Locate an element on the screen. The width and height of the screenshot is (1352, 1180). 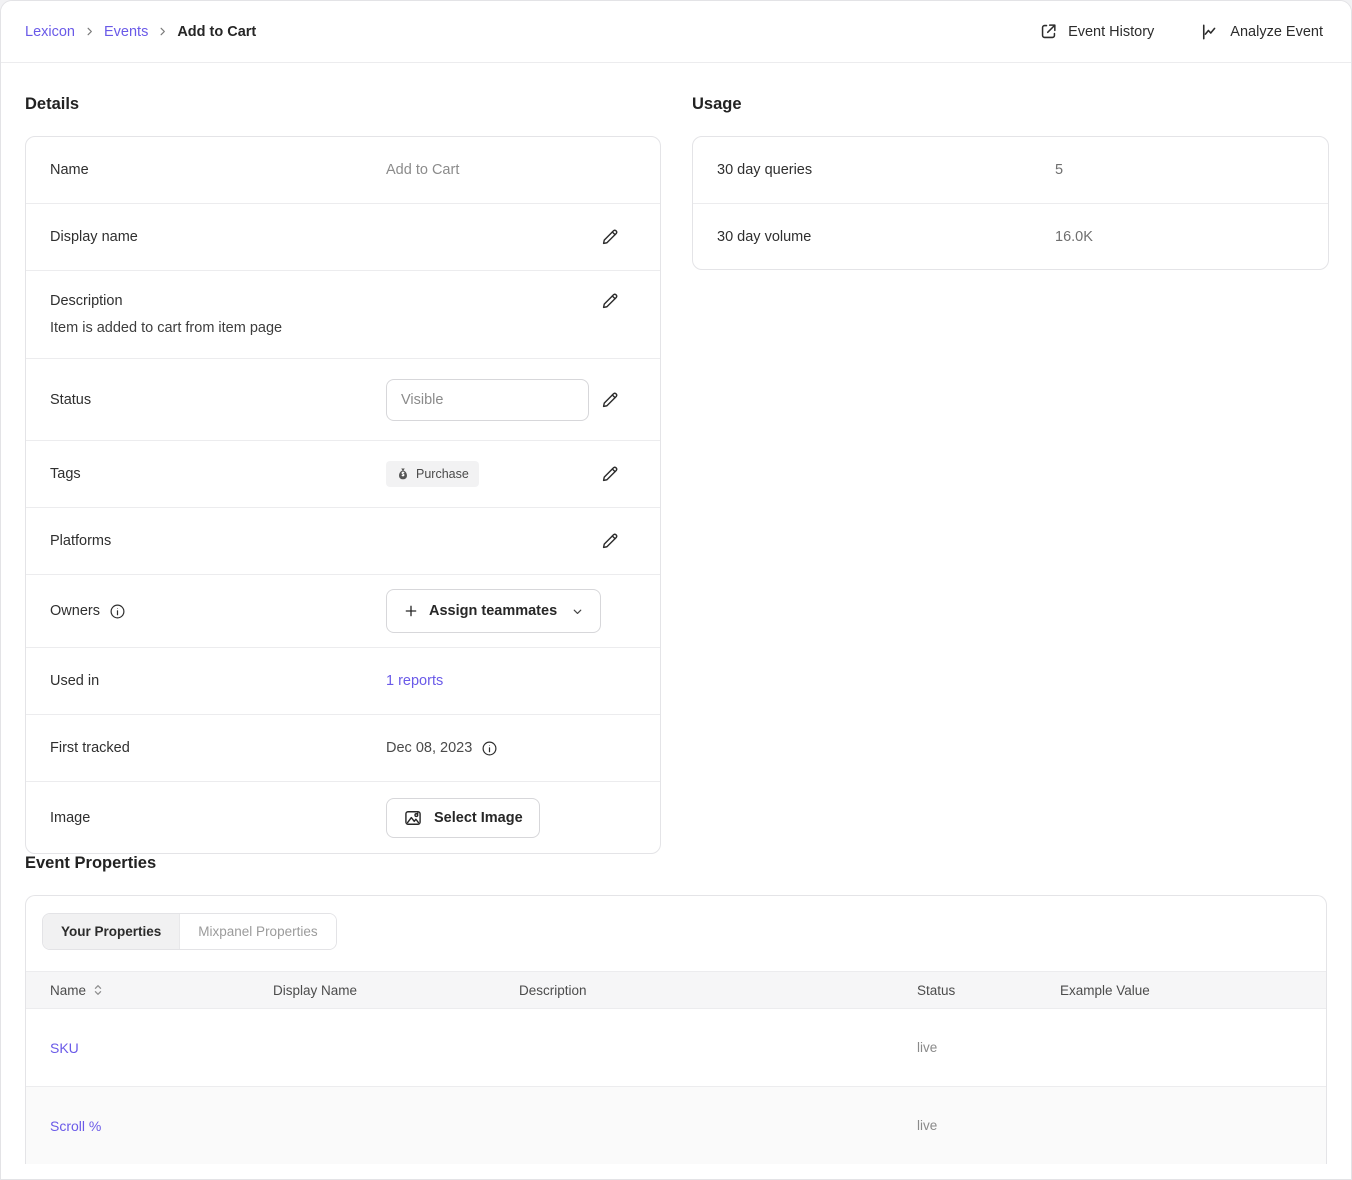
event-history-button: Event History is located at coordinates (1096, 31).